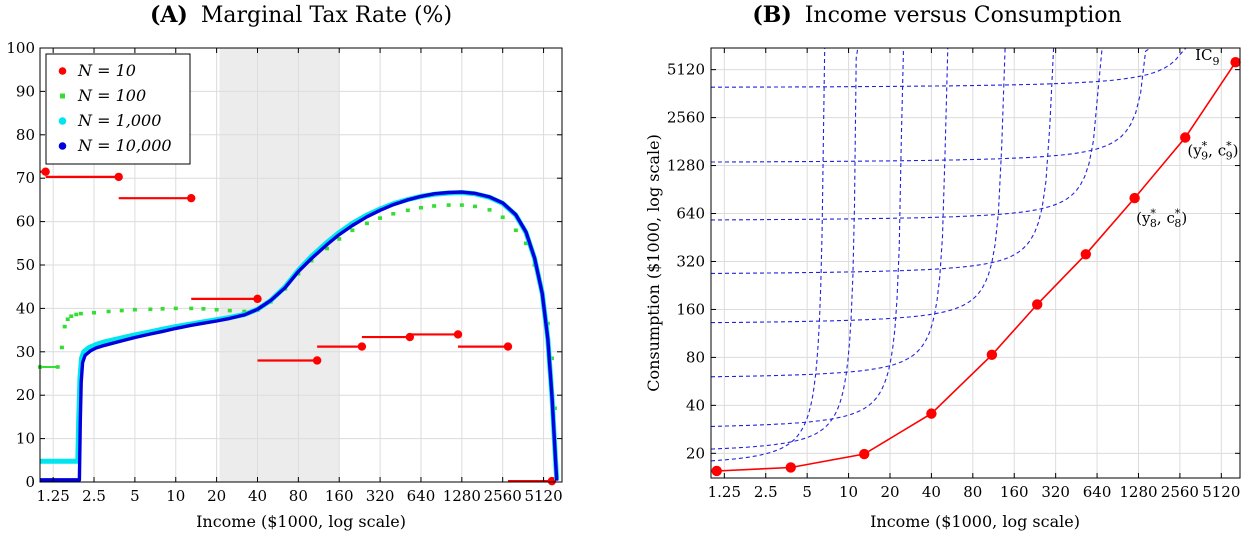 Image resolution: width=1249 pixels, height=537 pixels. Describe the element at coordinates (421, 496) in the screenshot. I see `x-tick-label: 640` at that location.